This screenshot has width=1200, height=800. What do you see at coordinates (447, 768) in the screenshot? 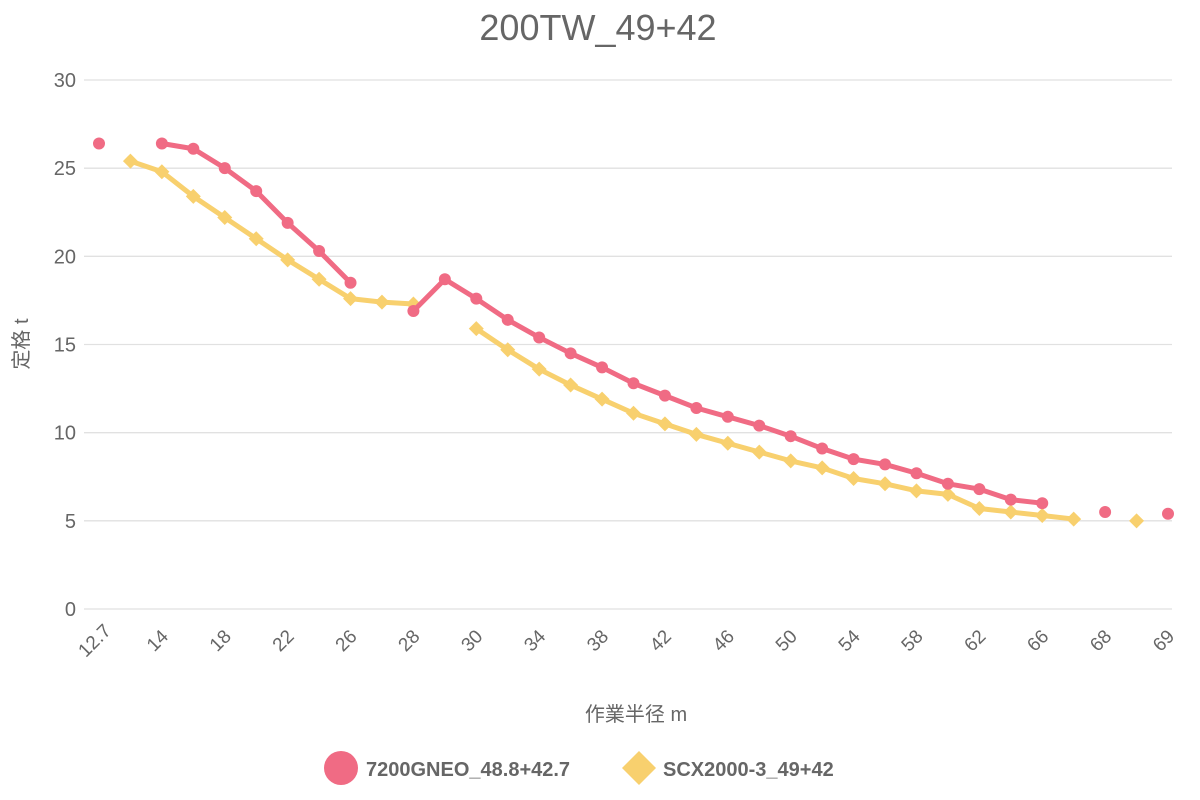
I see `legend-item: 7200GNEO_48.8+42.7` at bounding box center [447, 768].